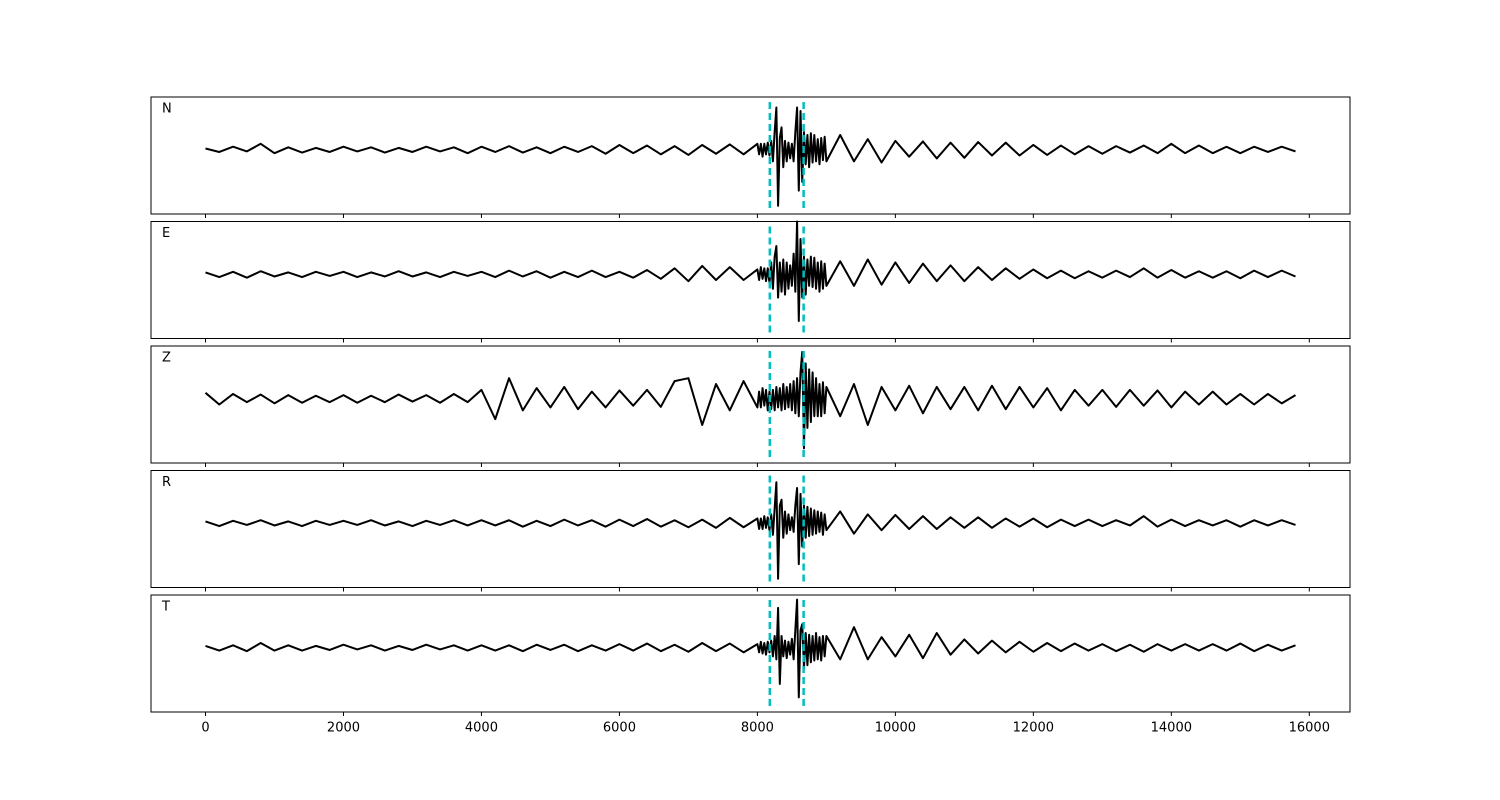 The height and width of the screenshot is (800, 1500). I want to click on x-tick-label: 6000, so click(619, 728).